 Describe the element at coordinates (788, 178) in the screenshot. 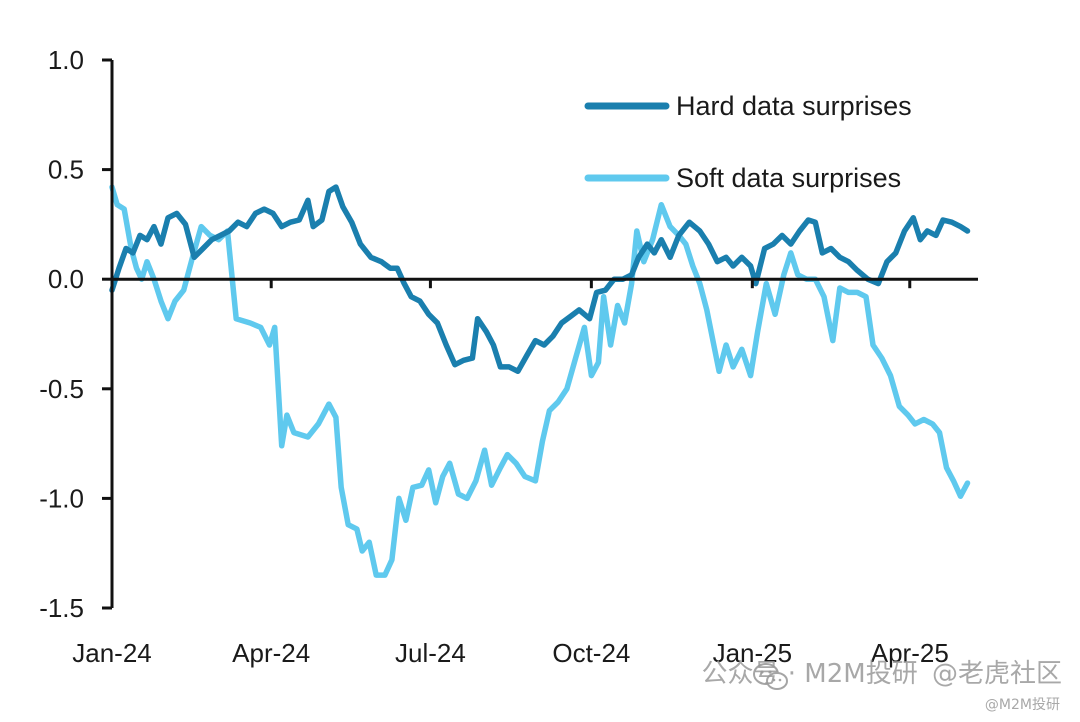

I see `legend-label: Soft data surprises` at that location.